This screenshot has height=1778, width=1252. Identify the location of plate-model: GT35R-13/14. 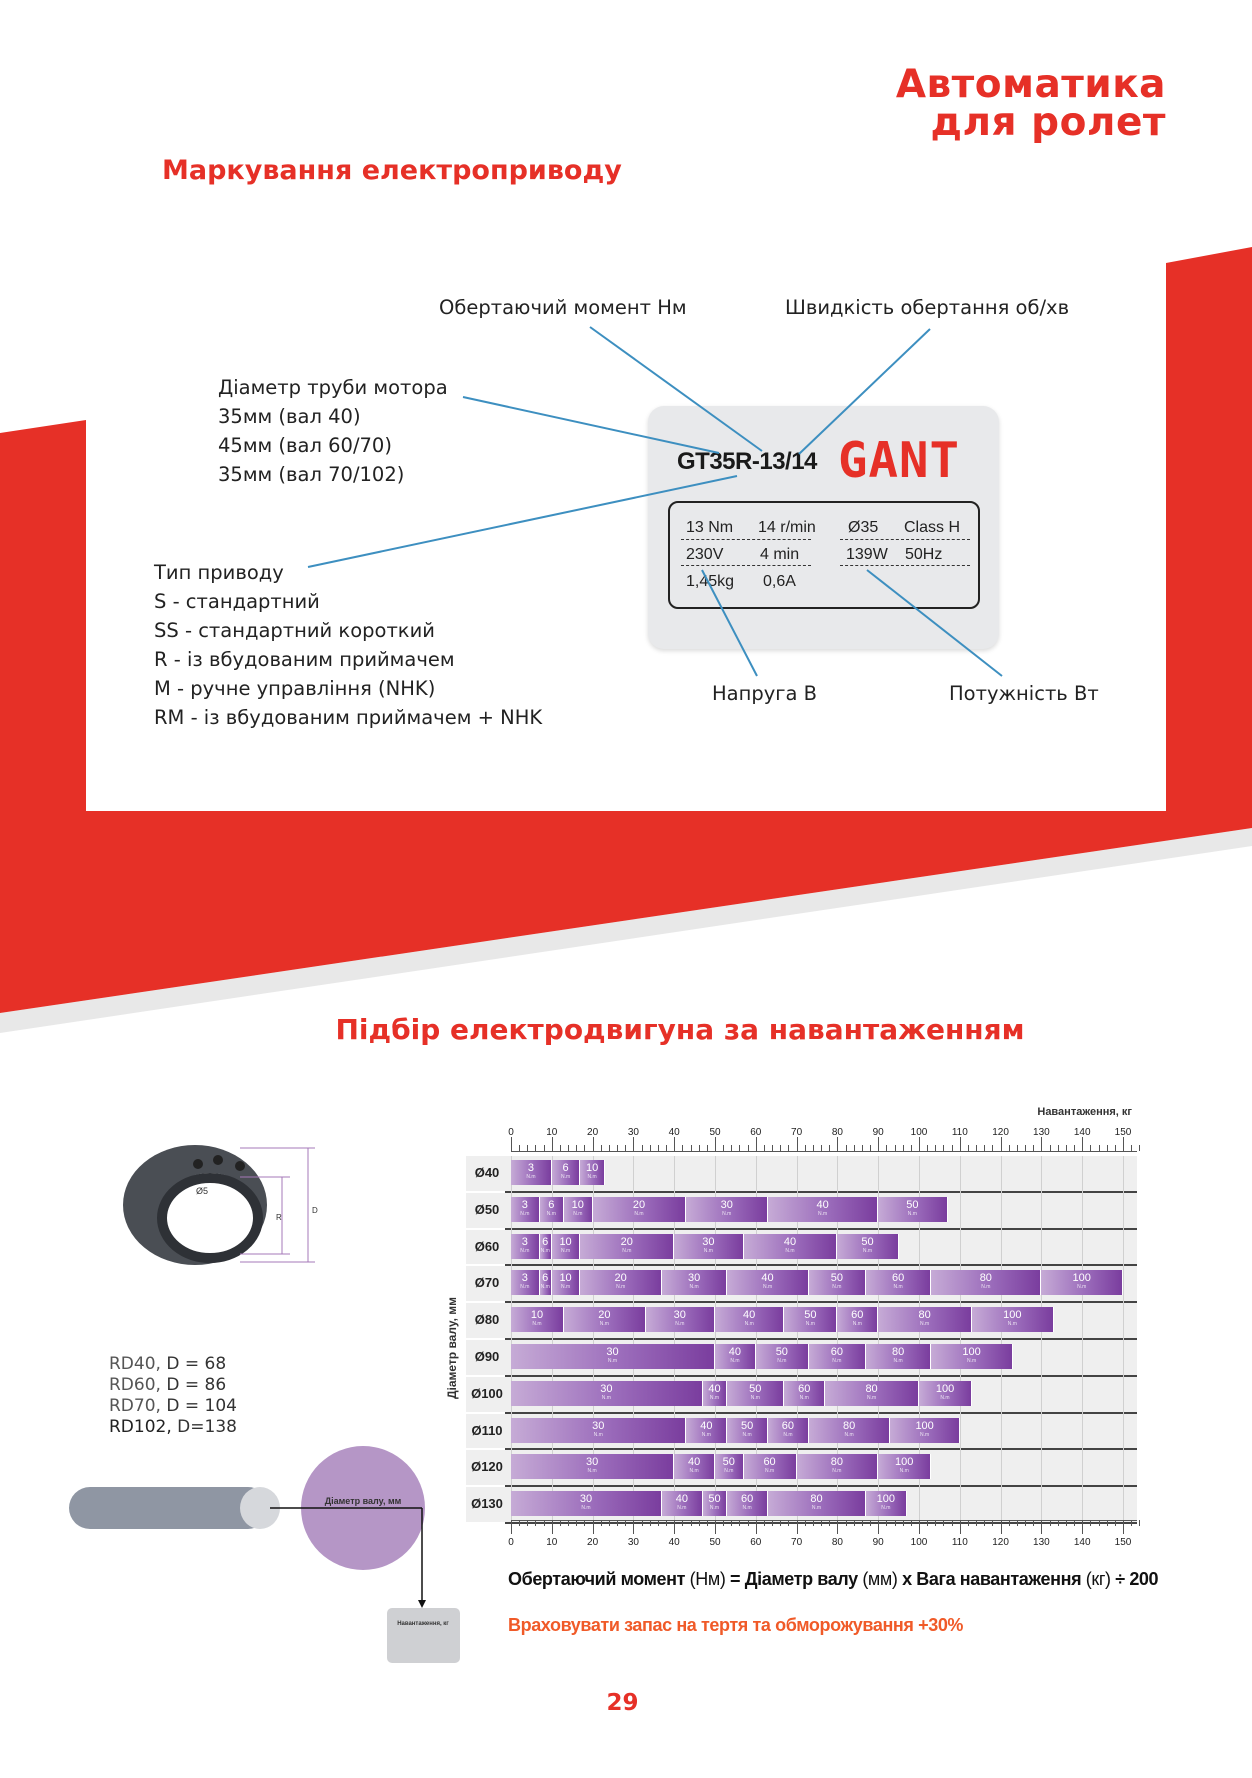
(747, 461).